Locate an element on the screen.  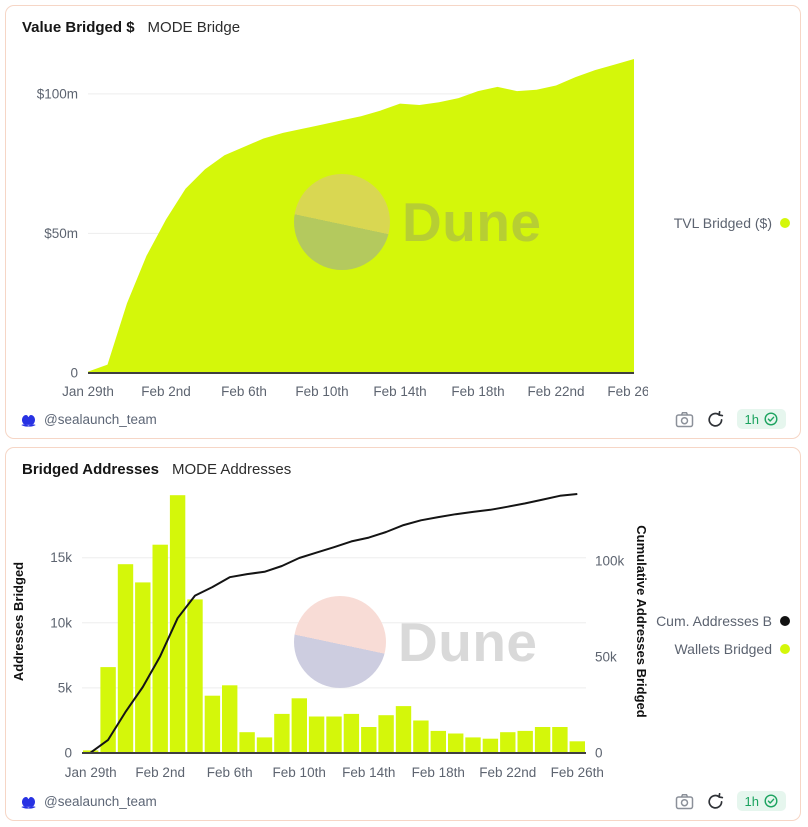
y-tick-label: $100m is located at coordinates (57, 93).